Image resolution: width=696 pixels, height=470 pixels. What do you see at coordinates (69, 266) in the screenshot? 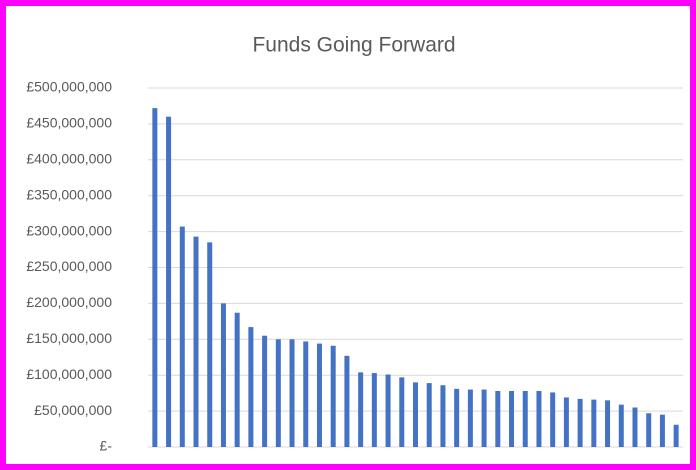
I see `y-tick-label: £250,000,000` at bounding box center [69, 266].